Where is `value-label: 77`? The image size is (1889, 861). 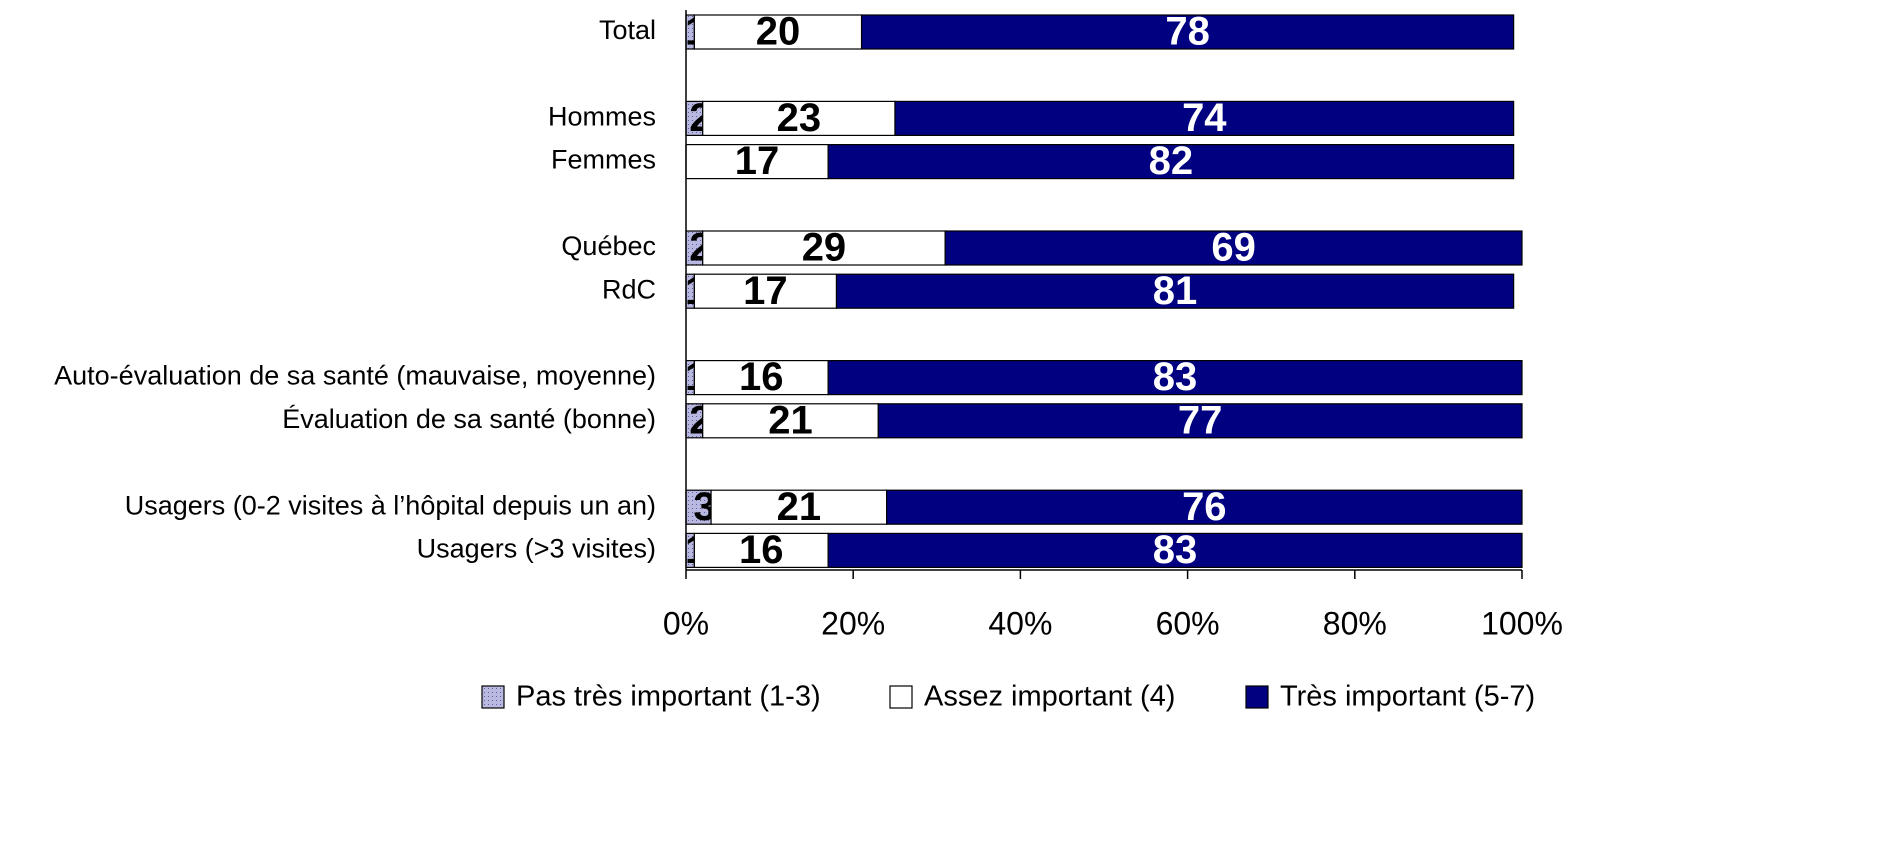 value-label: 77 is located at coordinates (1200, 420).